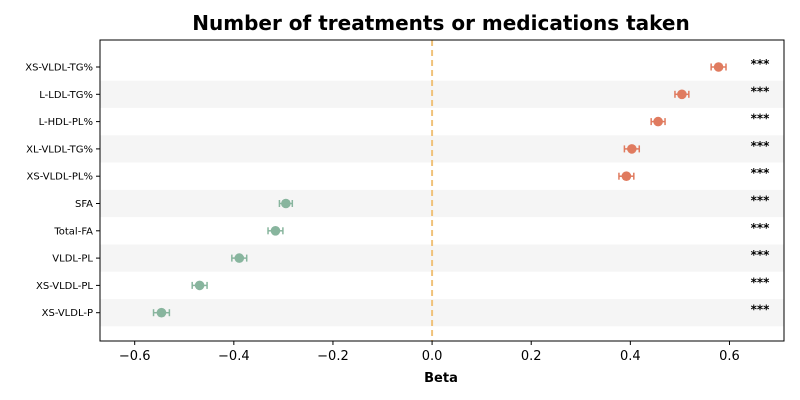  I want to click on y-tick-label: XS-VLDL-TG%, so click(59, 68).